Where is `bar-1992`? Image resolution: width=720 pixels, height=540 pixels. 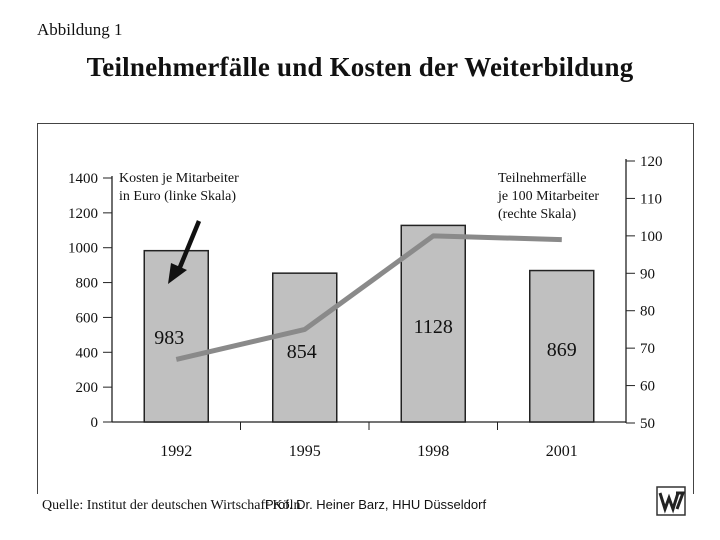 bar-1992 is located at coordinates (176, 336).